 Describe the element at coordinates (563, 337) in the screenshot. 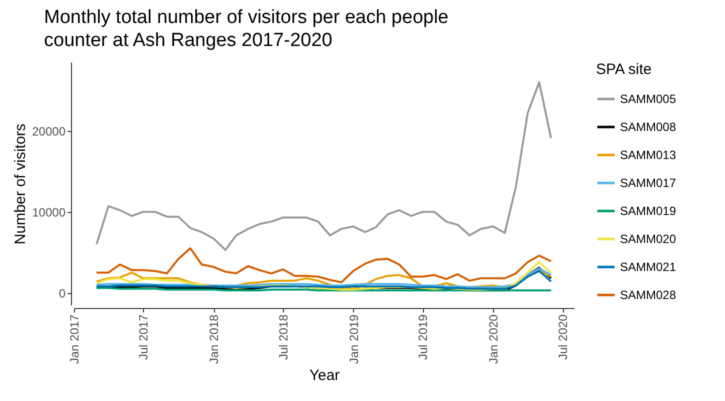

I see `x-tick-label: Jul 2020` at that location.